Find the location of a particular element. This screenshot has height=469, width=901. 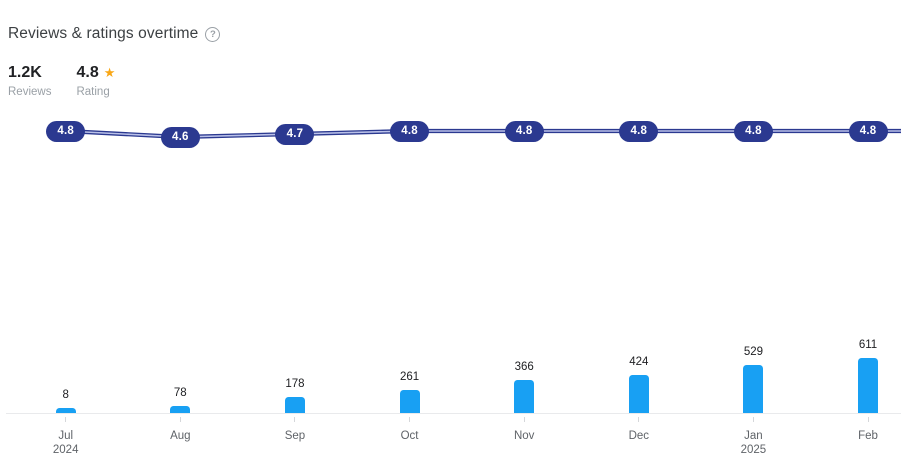

page-title: Reviews & ratings overtime is located at coordinates (103, 33).